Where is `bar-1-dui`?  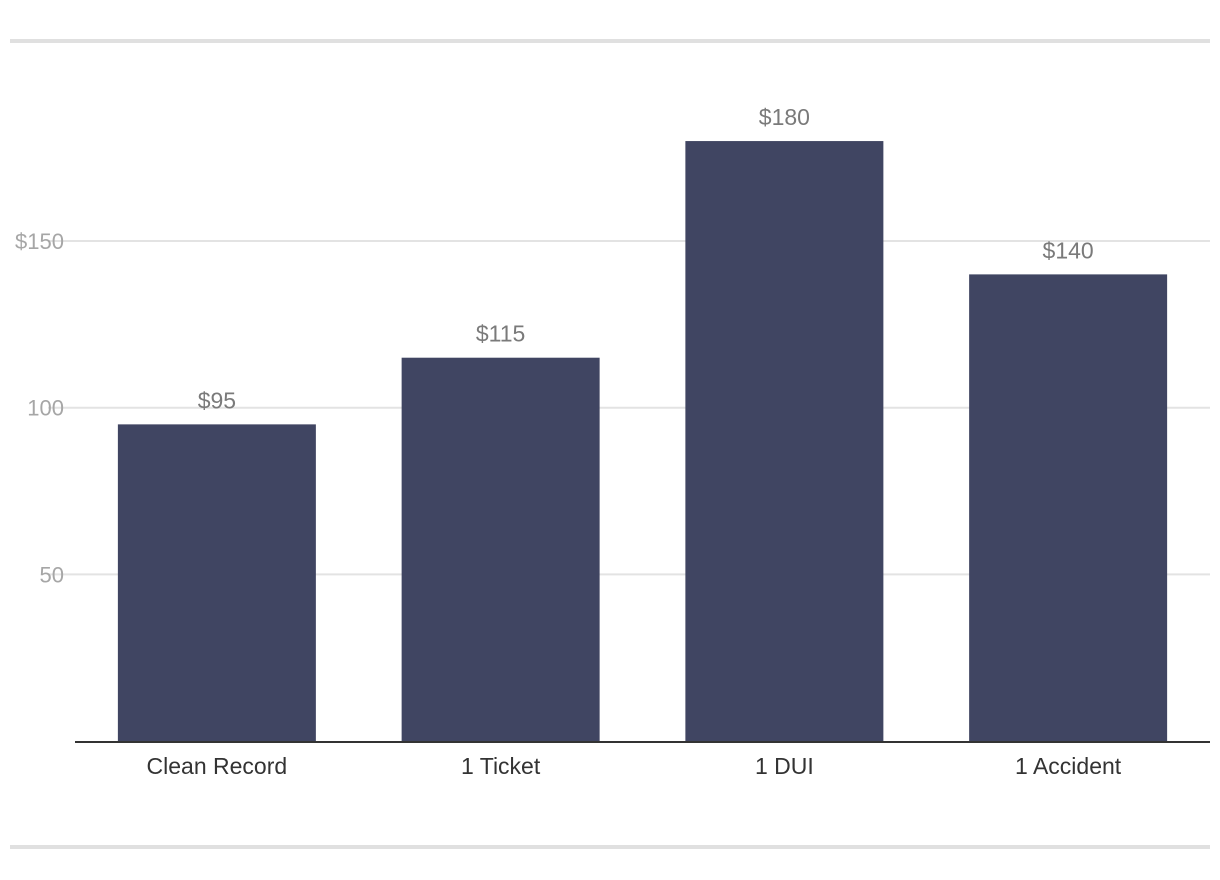 bar-1-dui is located at coordinates (784, 441).